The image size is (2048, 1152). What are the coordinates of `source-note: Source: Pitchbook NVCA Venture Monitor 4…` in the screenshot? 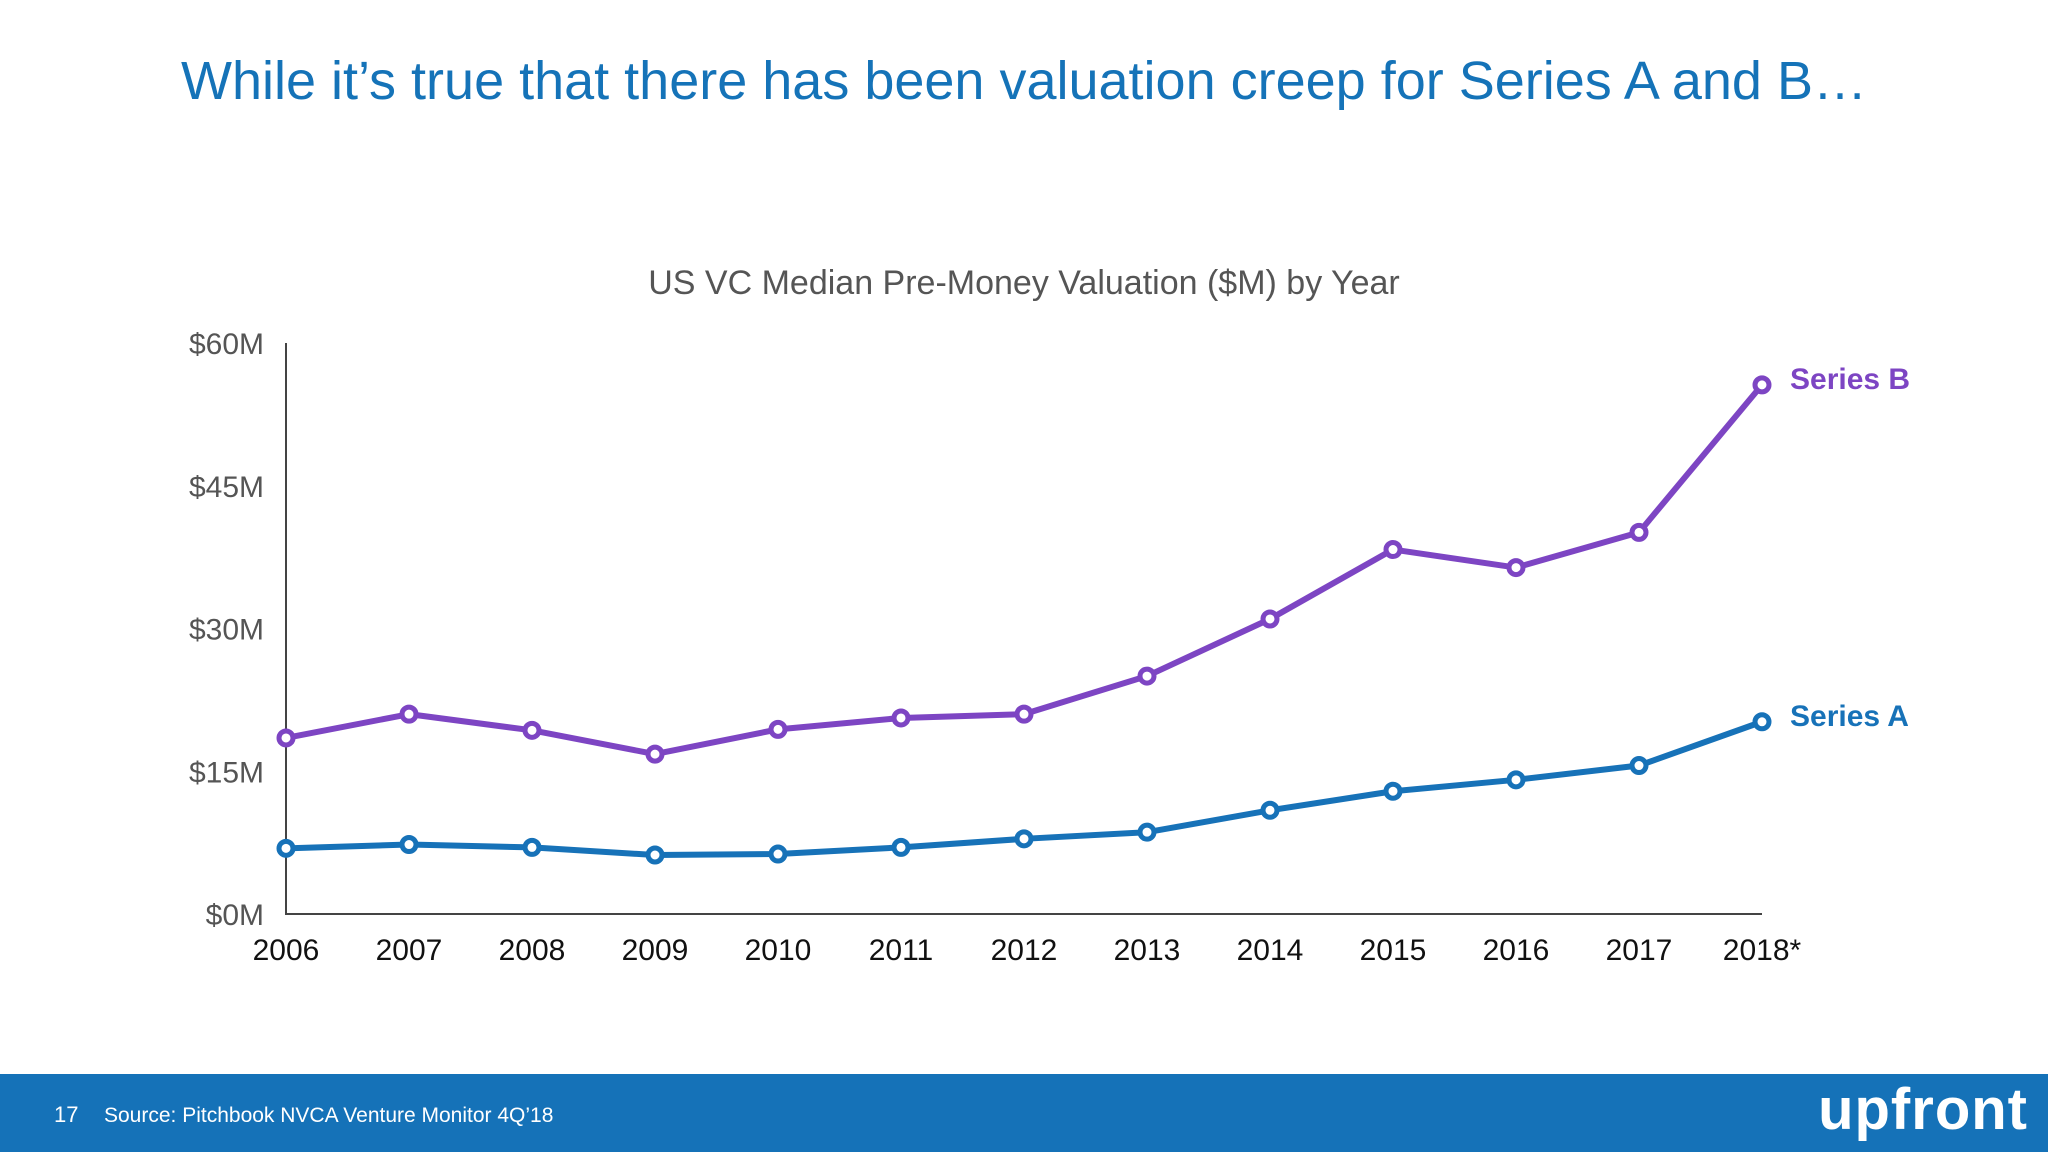 It's located at (329, 1115).